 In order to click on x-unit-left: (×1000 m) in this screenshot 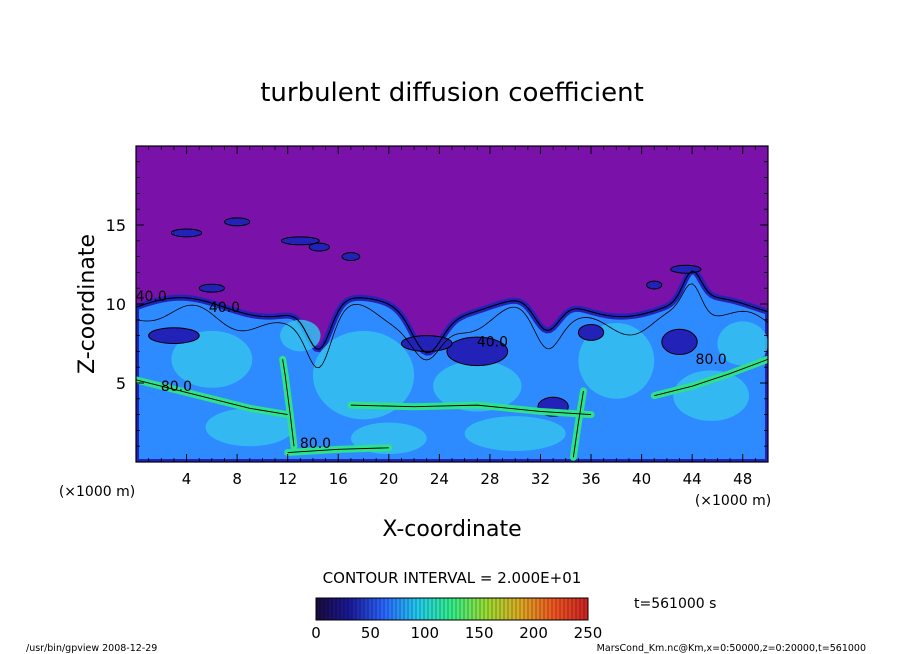, I will do `click(97, 492)`.